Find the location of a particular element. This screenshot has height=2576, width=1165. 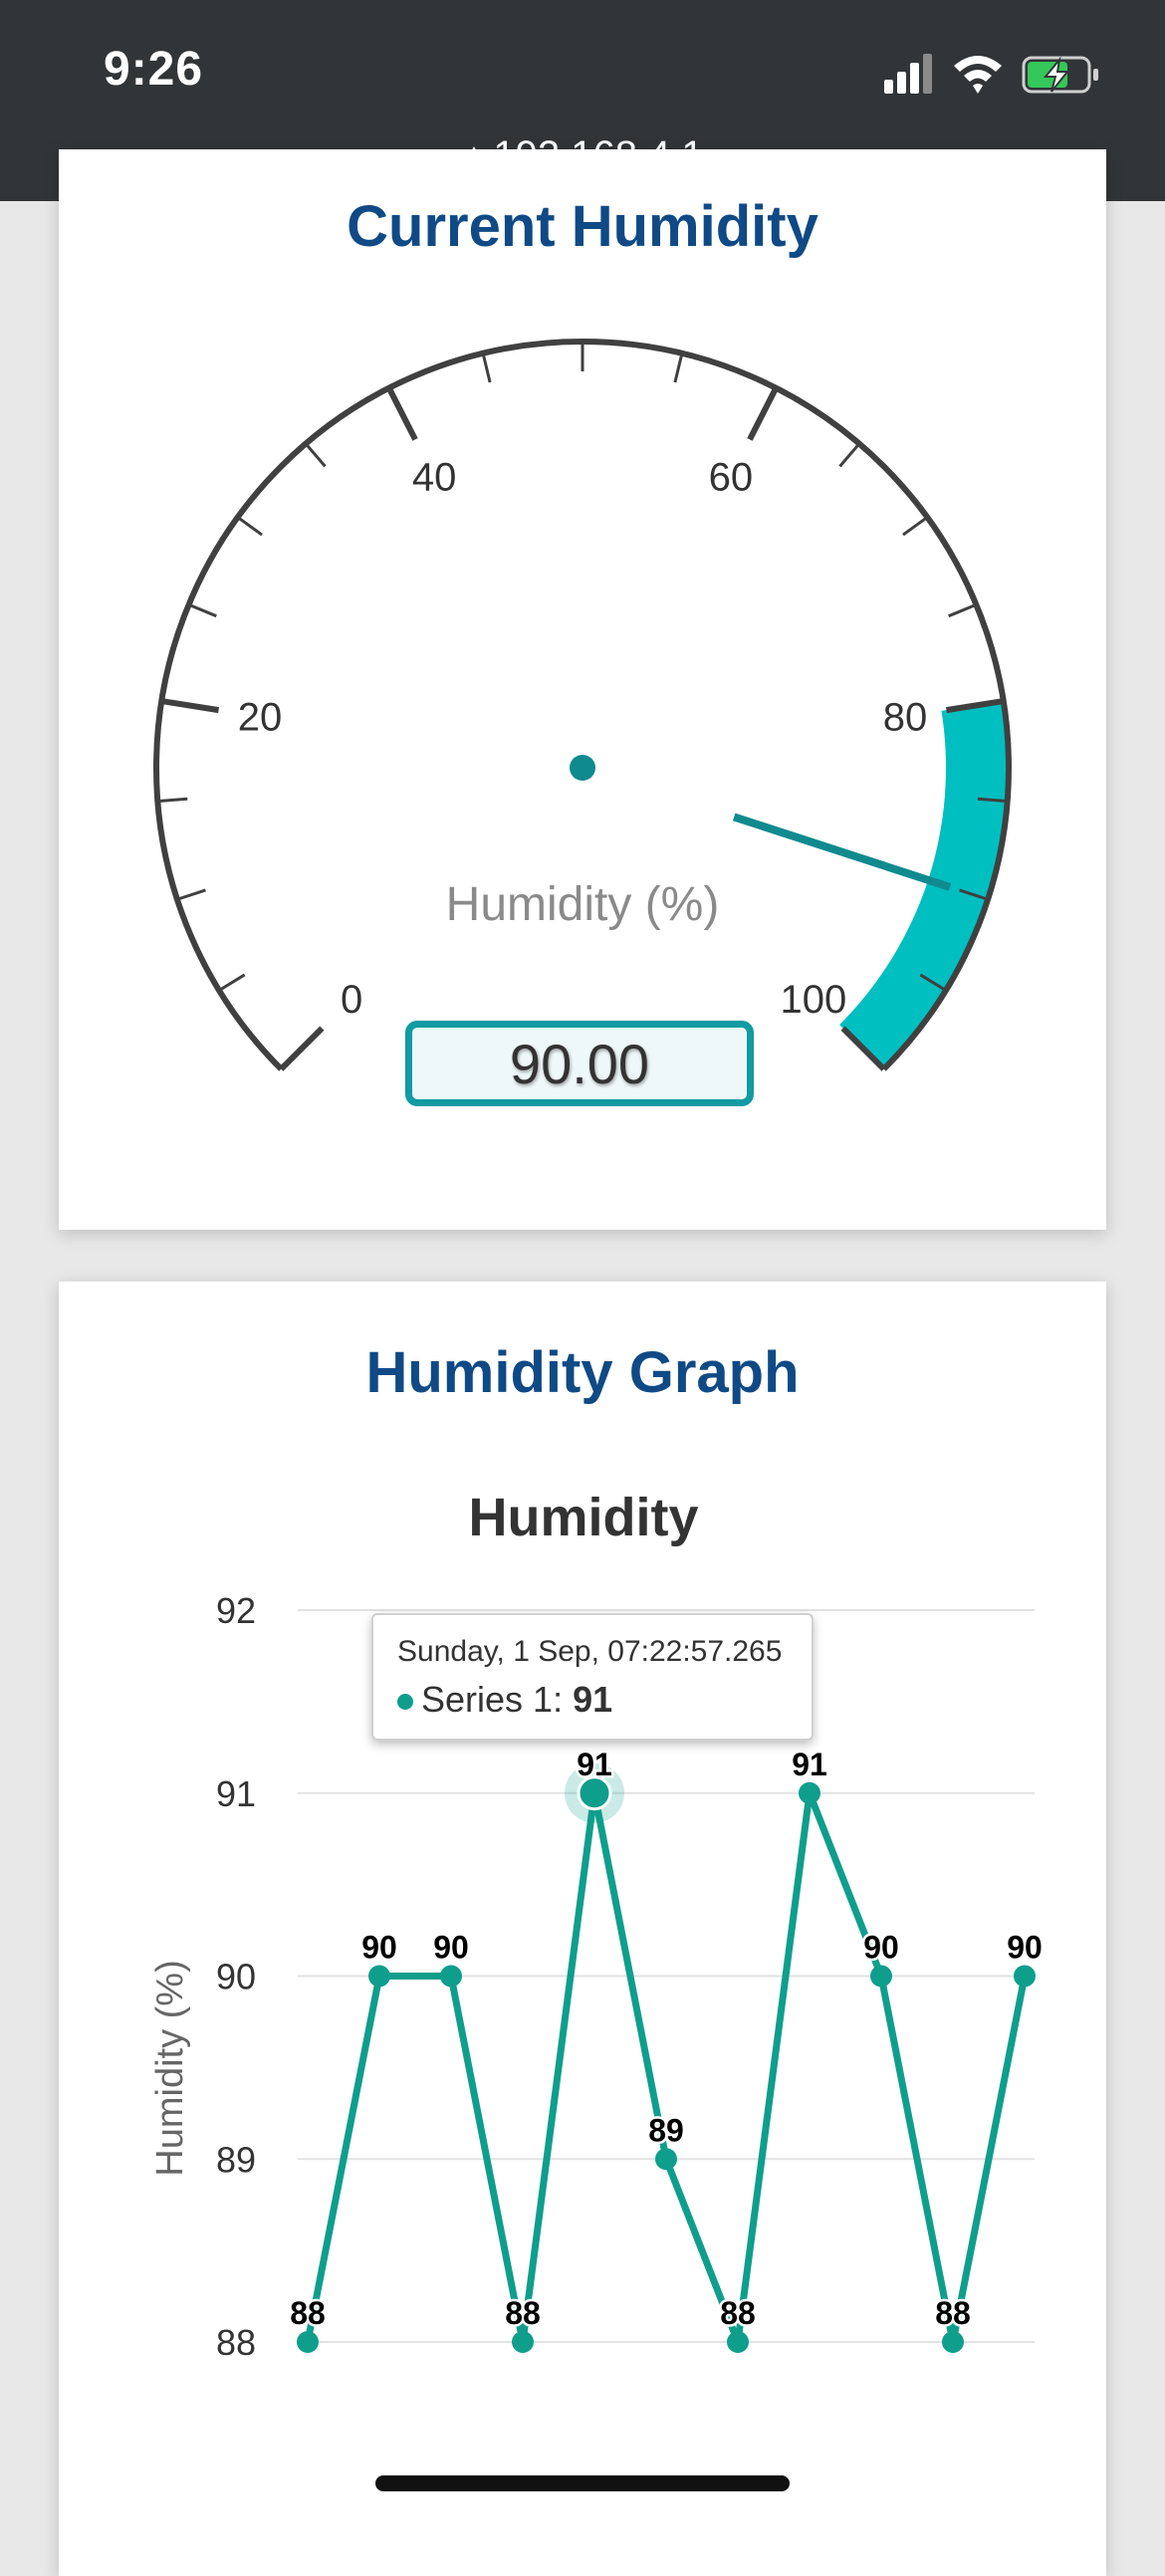

tooltip-date: Sunday, 1 Sep, 07:22:57.265 is located at coordinates (590, 1651).